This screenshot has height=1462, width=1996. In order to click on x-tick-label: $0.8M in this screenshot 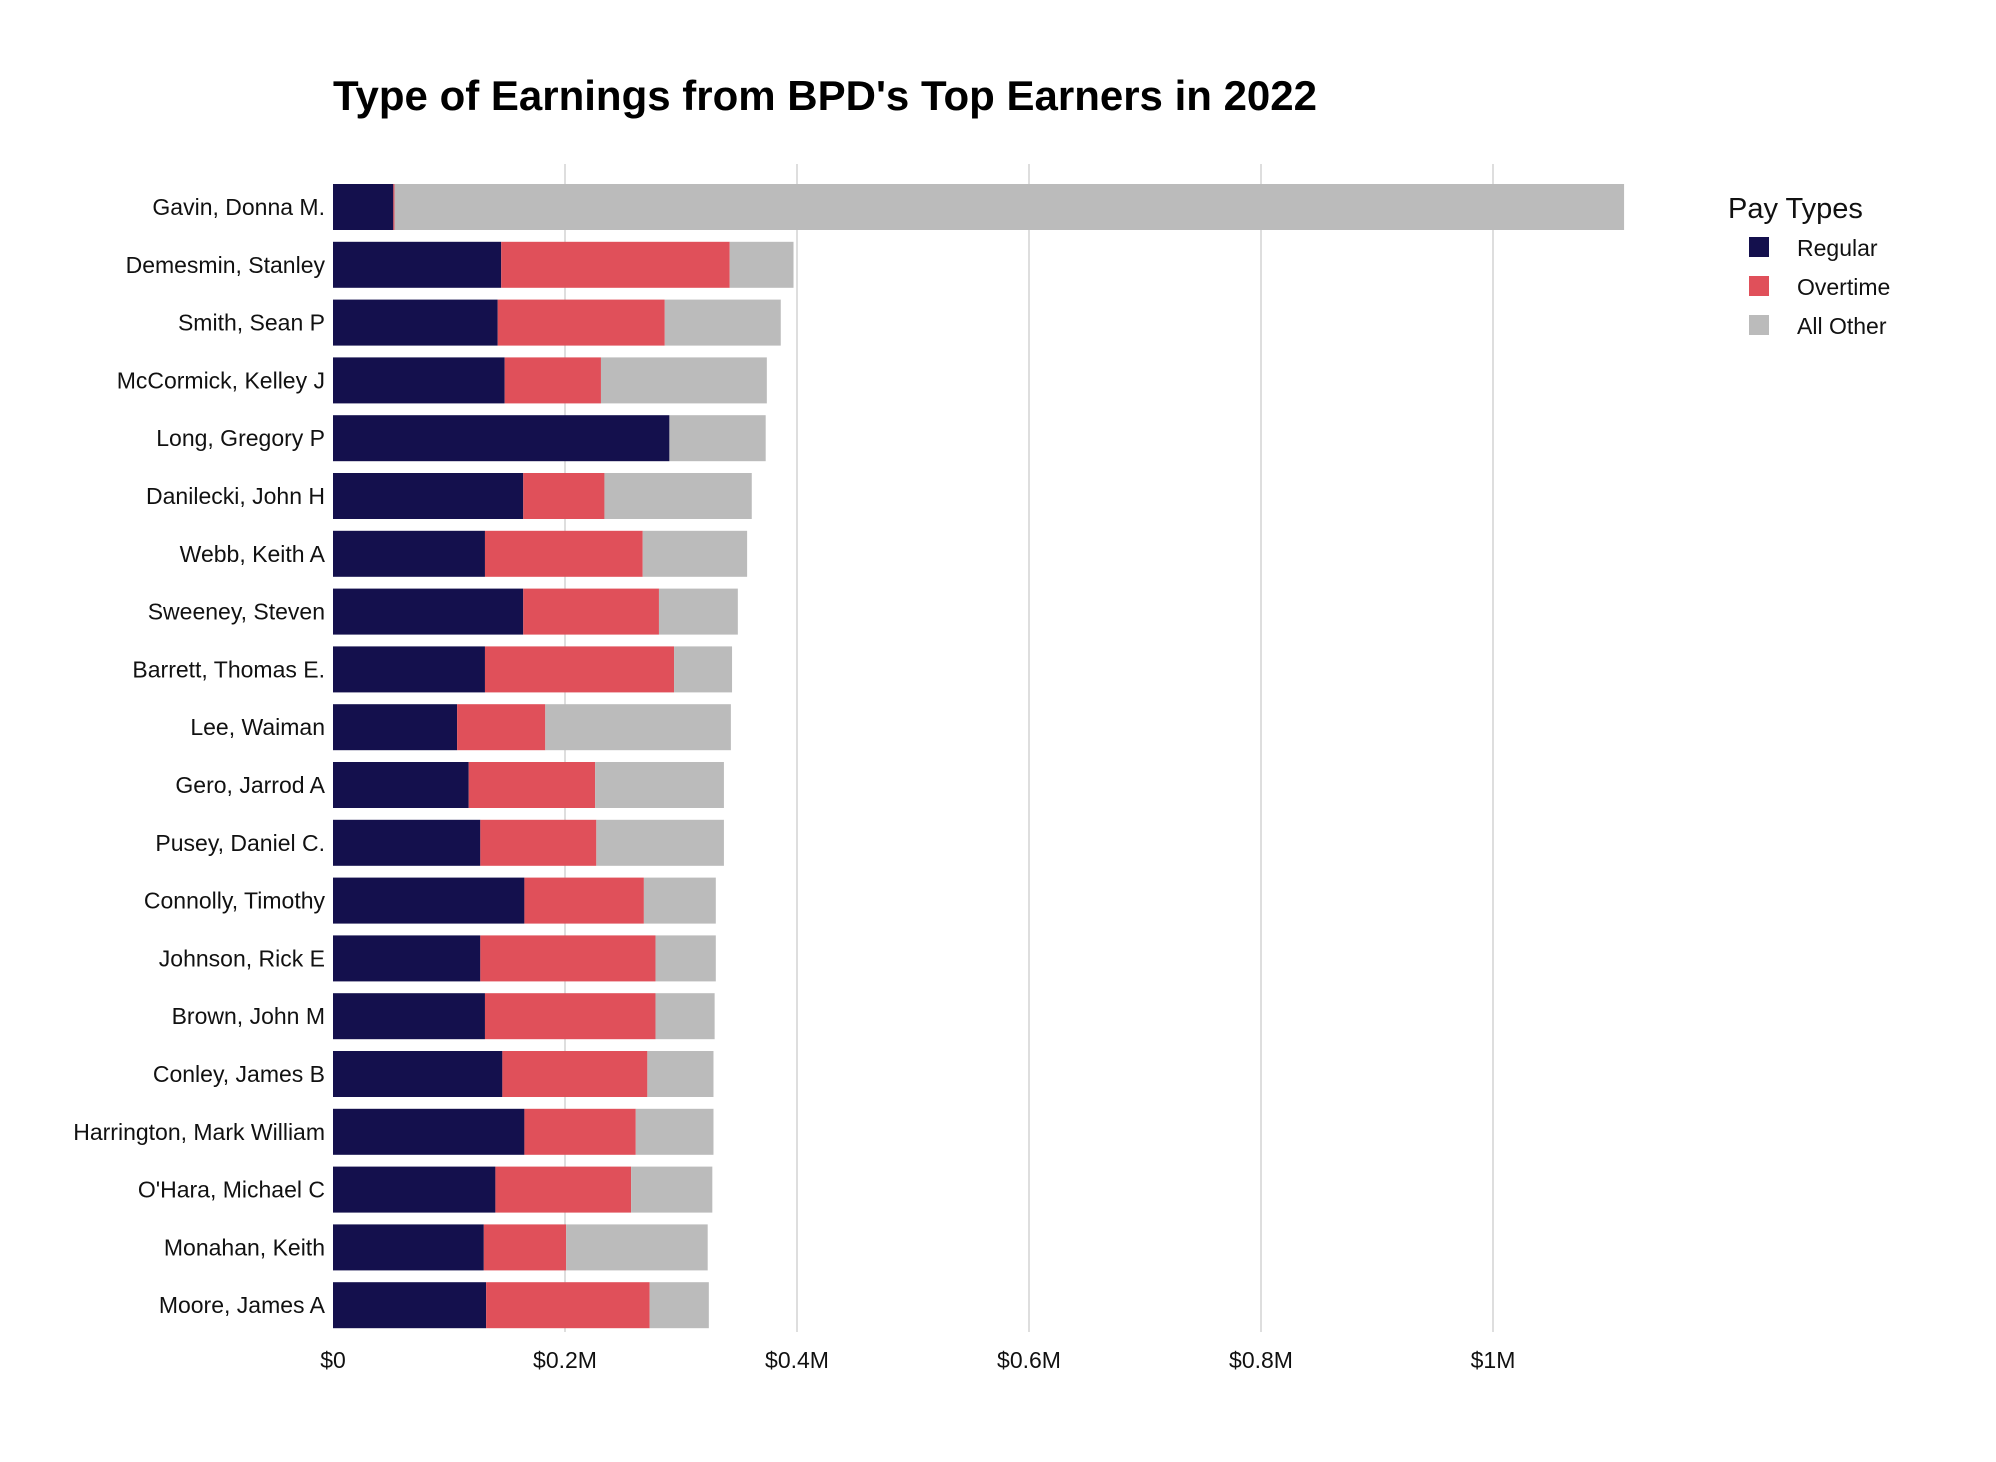, I will do `click(1261, 1360)`.